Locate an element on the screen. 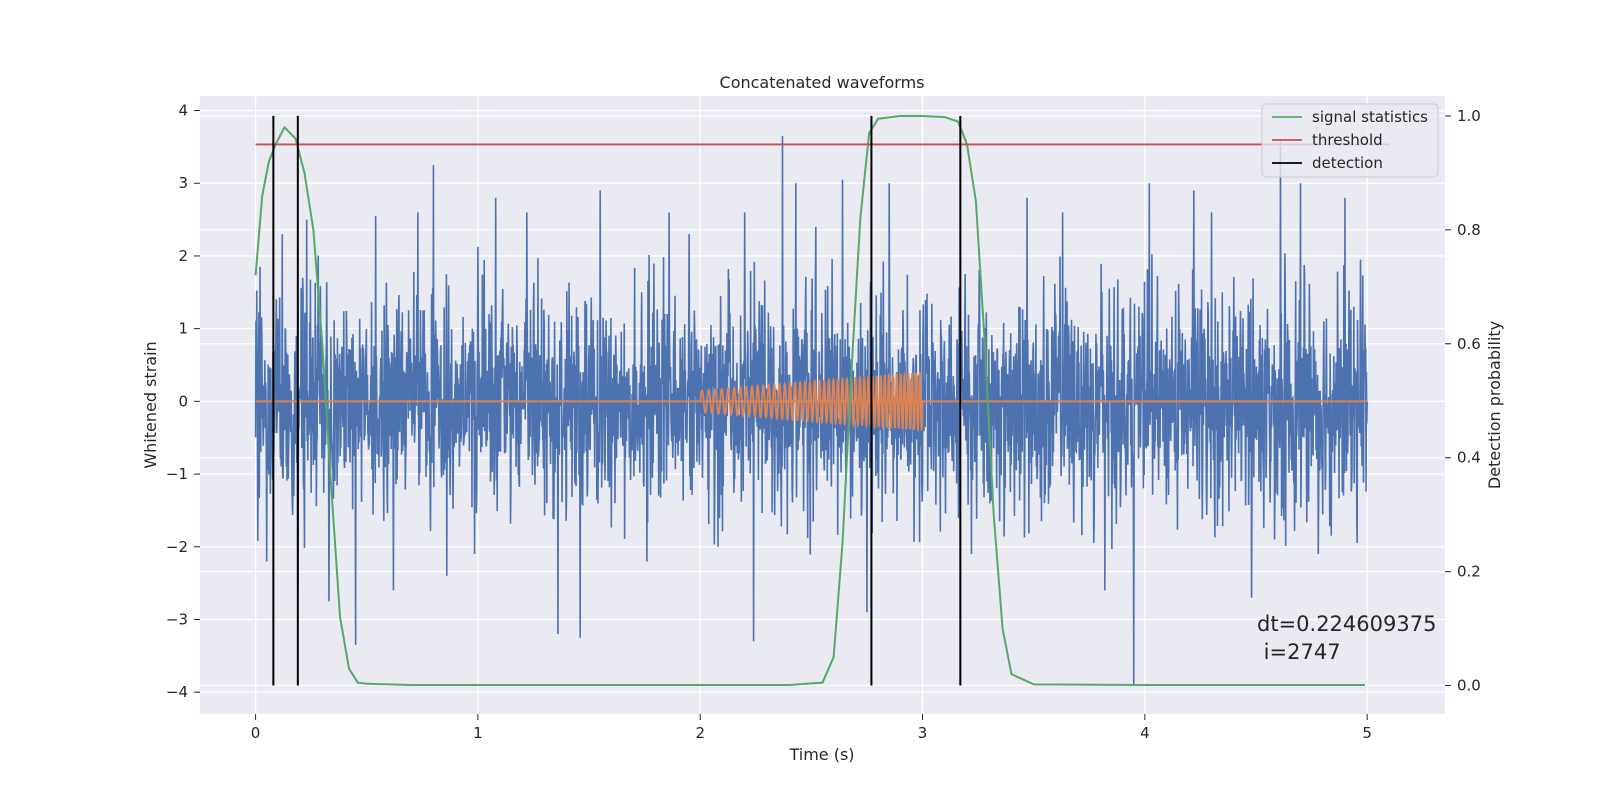 The width and height of the screenshot is (1600, 800). chart-title: Concatenated waveforms is located at coordinates (822, 82).